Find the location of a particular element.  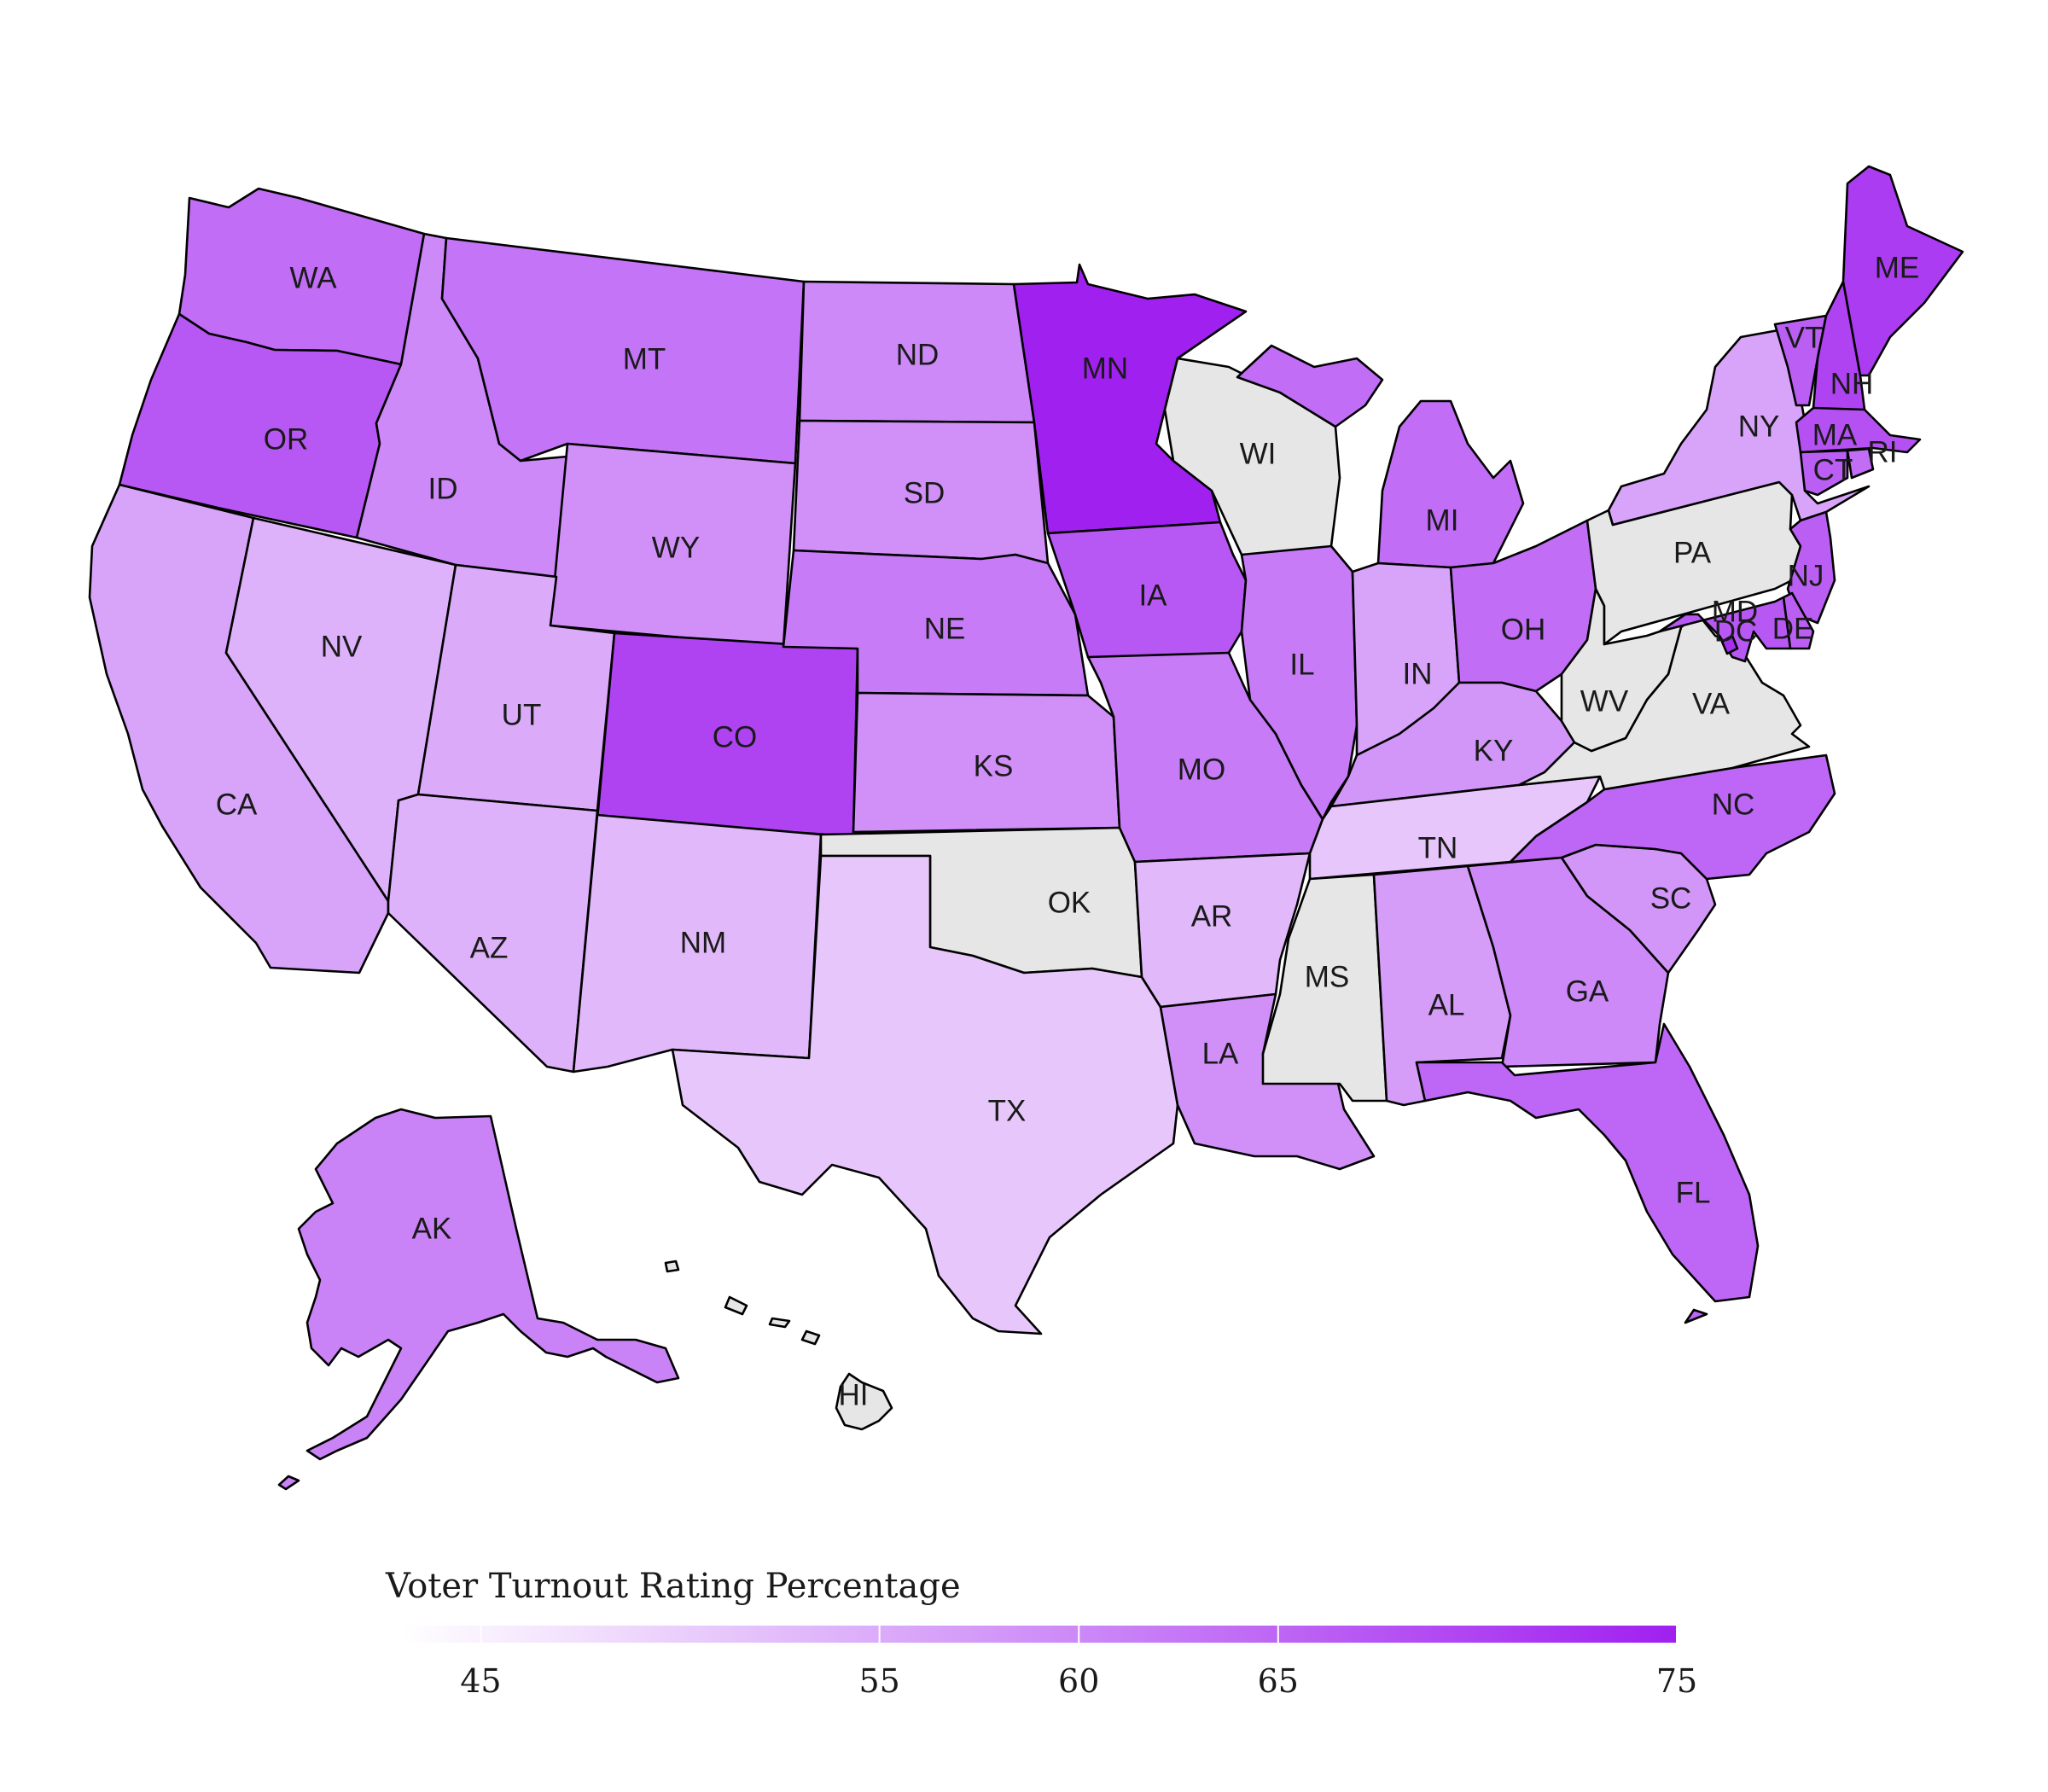

state-nj is located at coordinates (1811, 567).